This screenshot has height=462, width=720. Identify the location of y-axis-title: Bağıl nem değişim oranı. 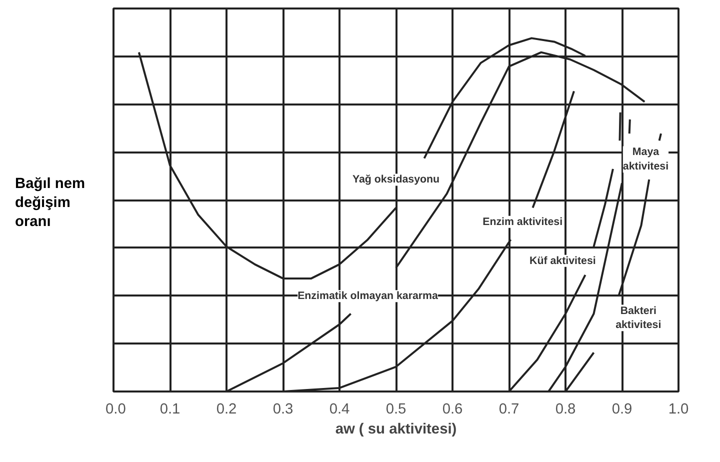
(50, 203).